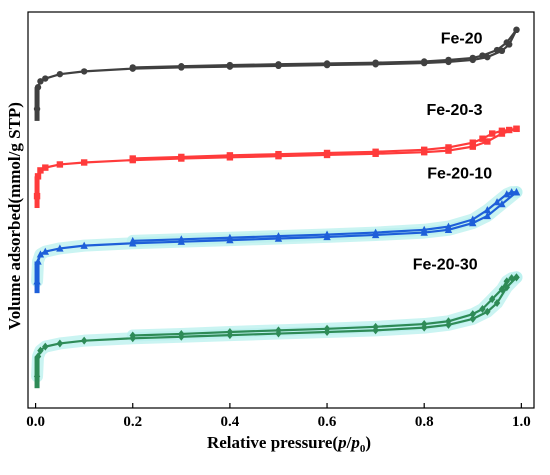 The height and width of the screenshot is (475, 550). Describe the element at coordinates (462, 39) in the screenshot. I see `series-label: Fe-20` at that location.